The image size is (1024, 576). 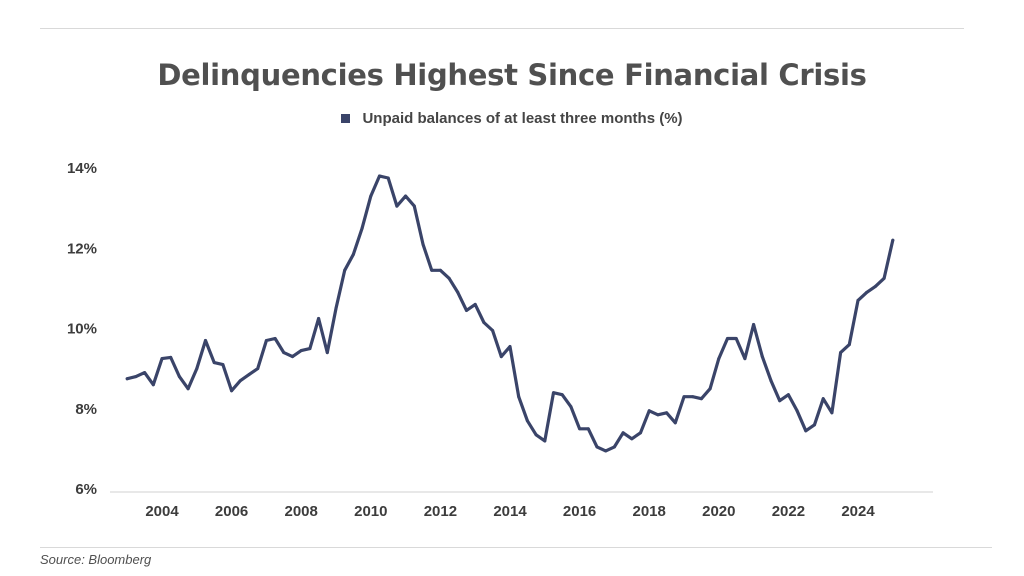 I want to click on x-tick-label: 2014, so click(x=510, y=511).